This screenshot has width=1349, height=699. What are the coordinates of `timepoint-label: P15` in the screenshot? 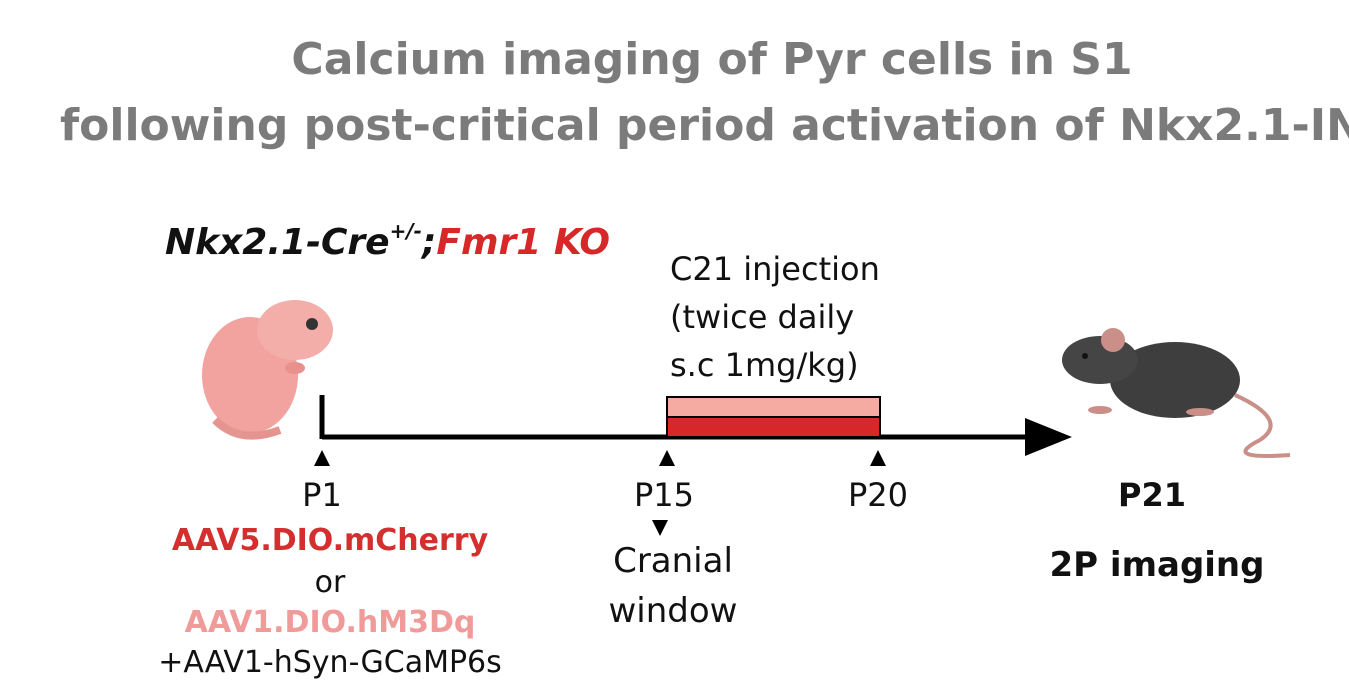 It's located at (664, 495).